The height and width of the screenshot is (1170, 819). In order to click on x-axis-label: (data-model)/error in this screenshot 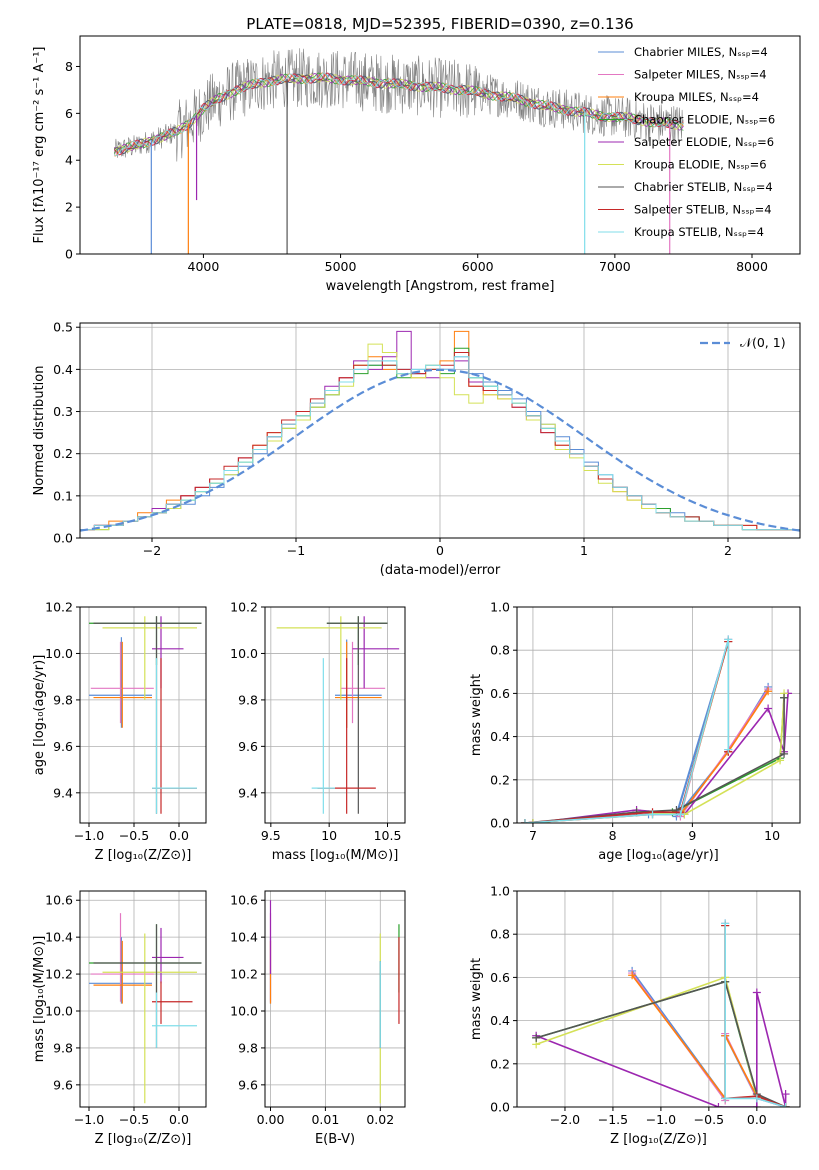, I will do `click(440, 570)`.